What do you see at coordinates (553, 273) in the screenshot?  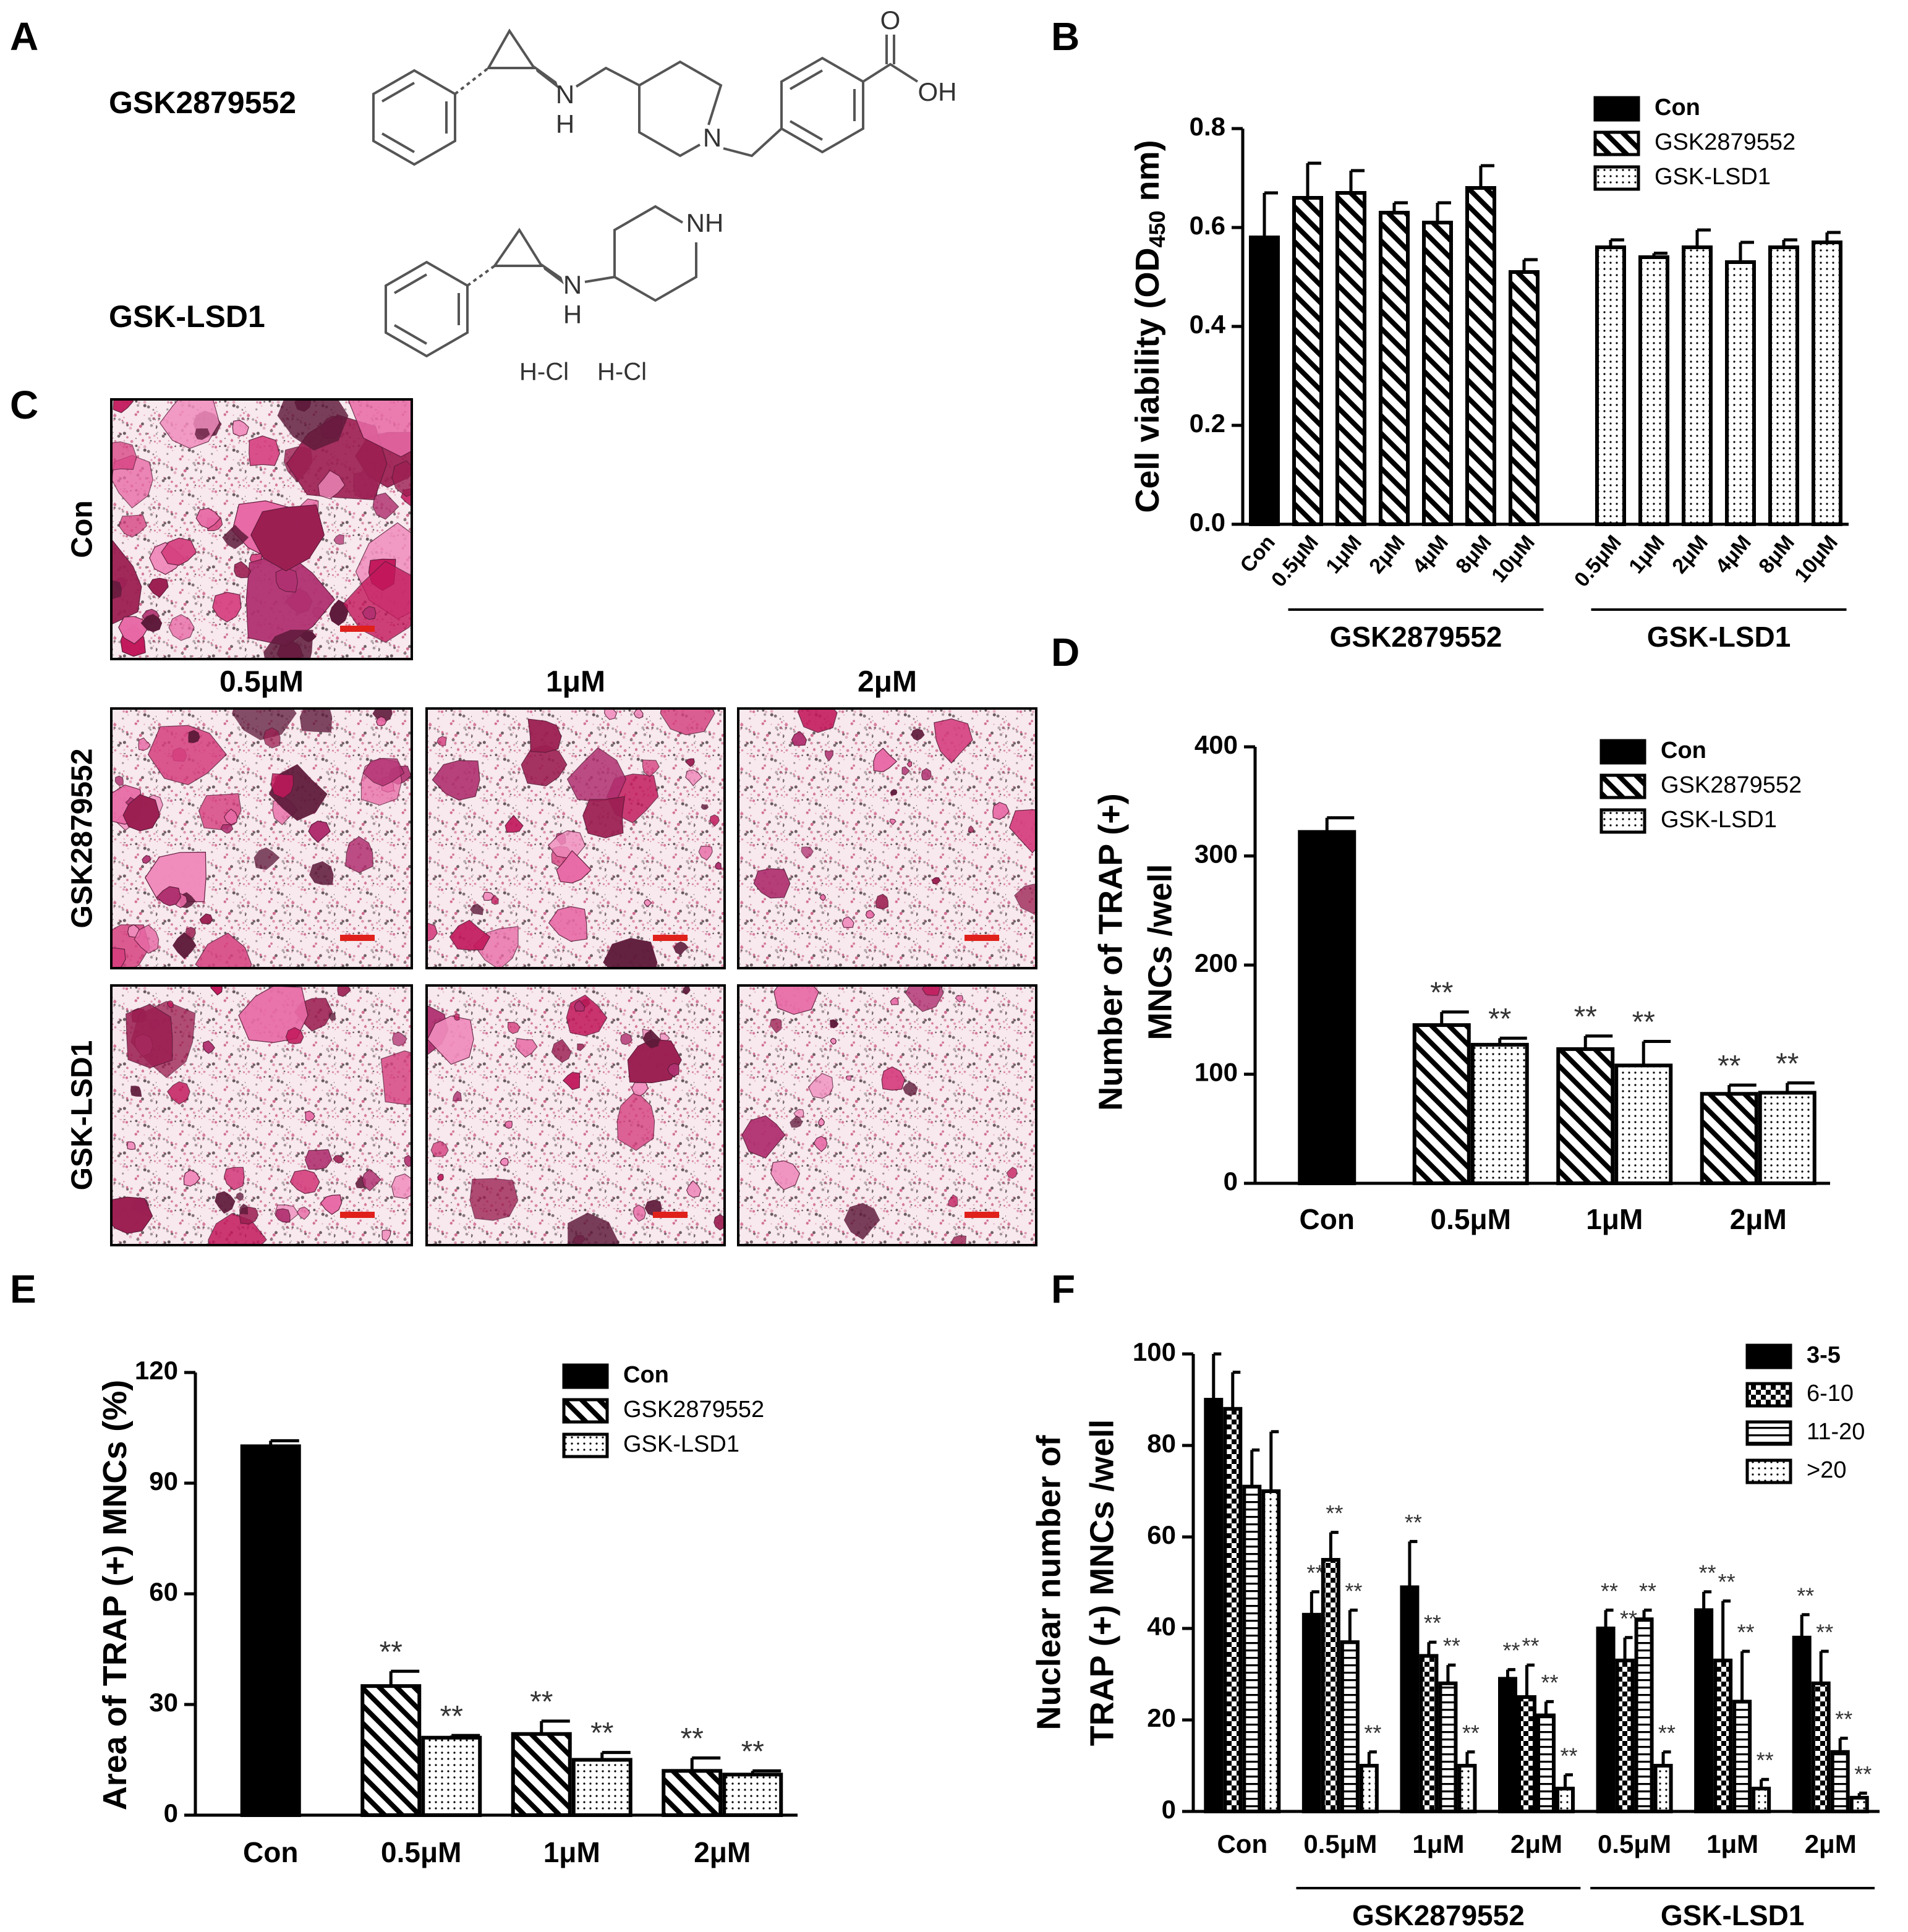 I see `wedge` at bounding box center [553, 273].